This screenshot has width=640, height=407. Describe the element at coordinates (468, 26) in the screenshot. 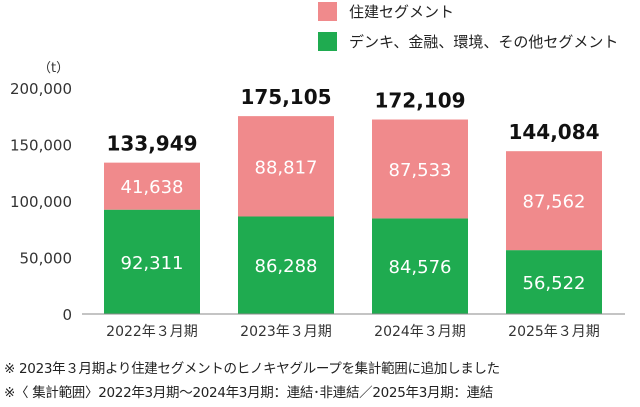

I see `legend: 住建セグメント デンキ、金融、環境、その他セグメント` at that location.